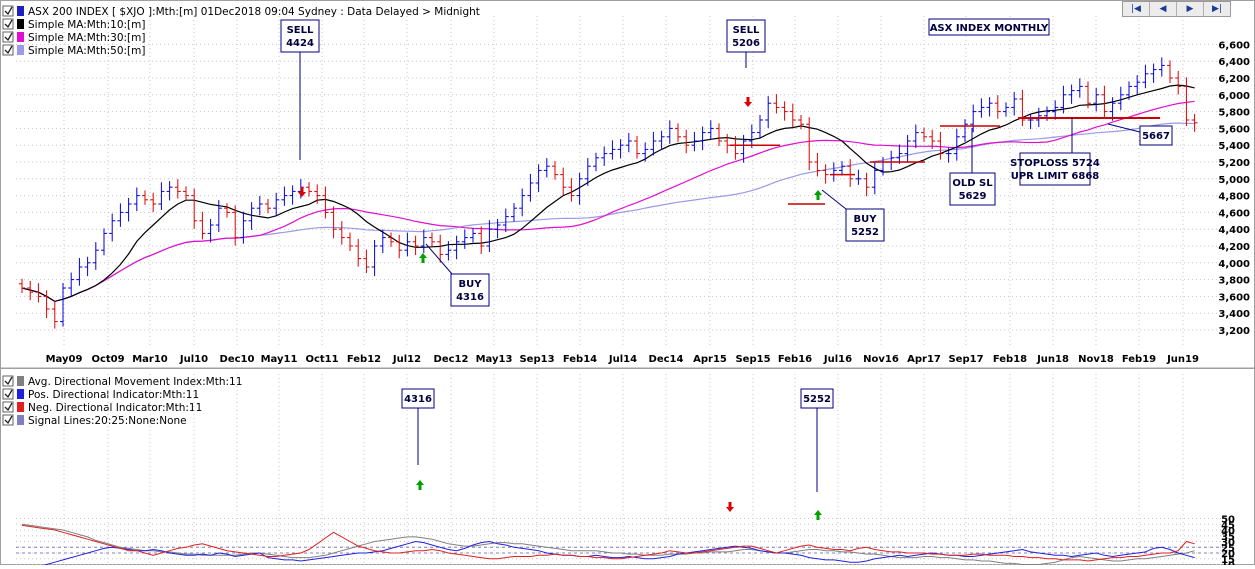 The width and height of the screenshot is (1255, 569). Describe the element at coordinates (1163, 9) in the screenshot. I see `prev-button: ◀` at that location.